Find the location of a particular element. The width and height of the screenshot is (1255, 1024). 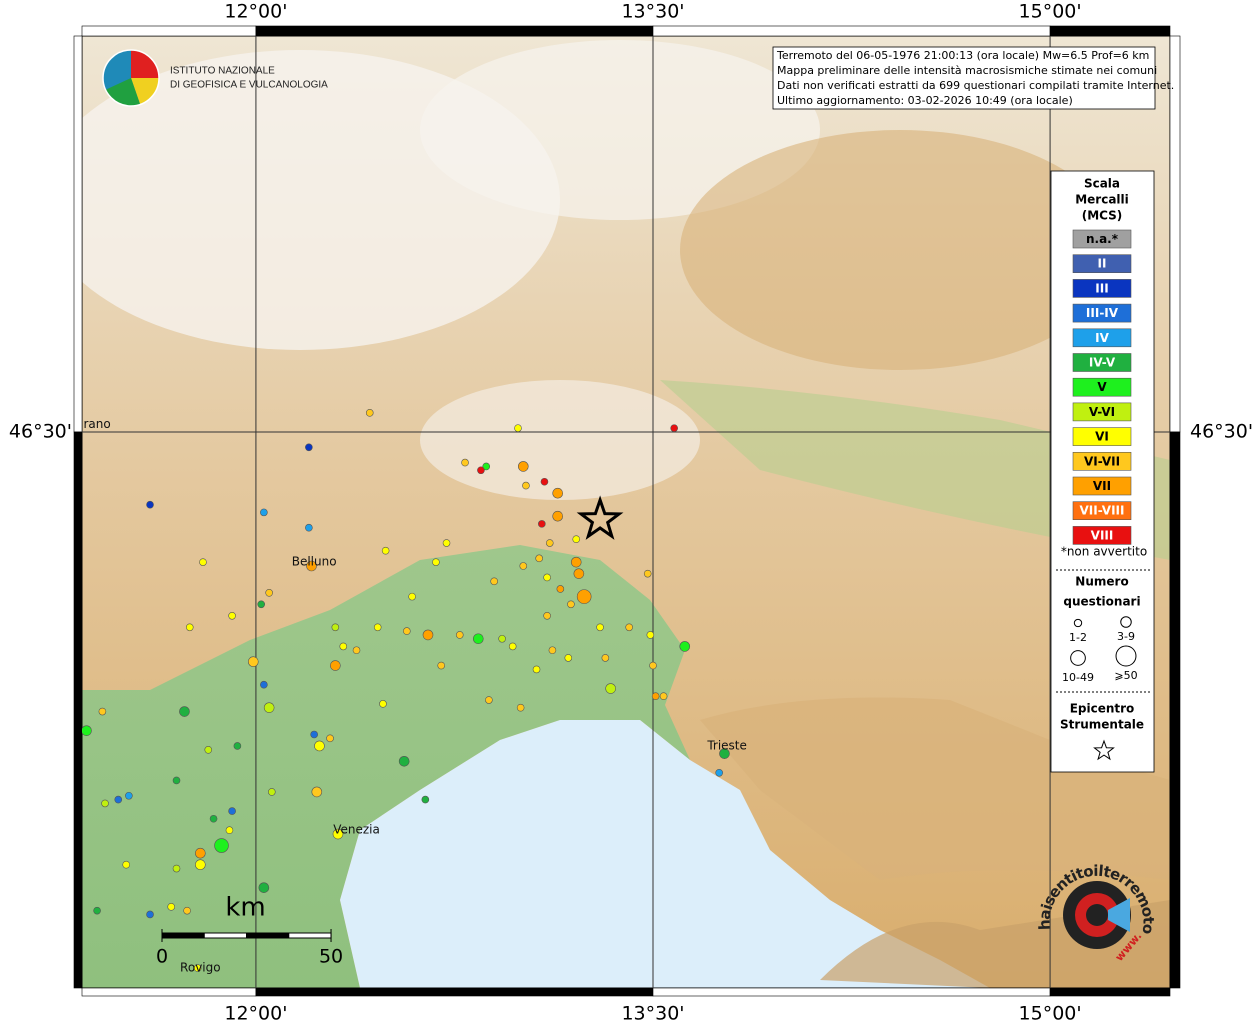

lat-tick-label: 46°30' is located at coordinates (1221, 431).